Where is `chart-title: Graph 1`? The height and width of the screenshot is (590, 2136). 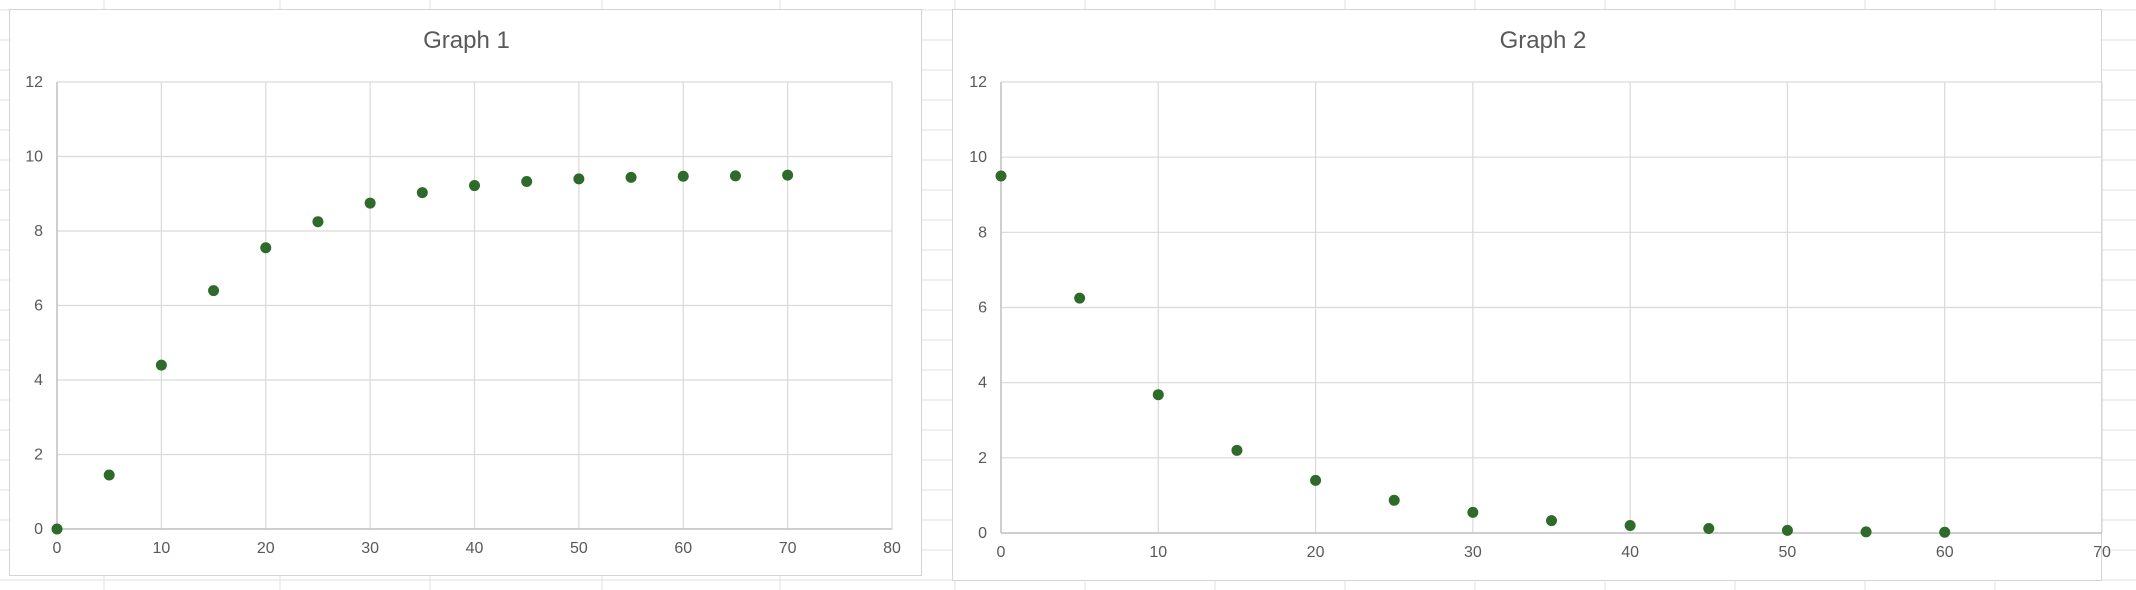
chart-title: Graph 1 is located at coordinates (466, 40).